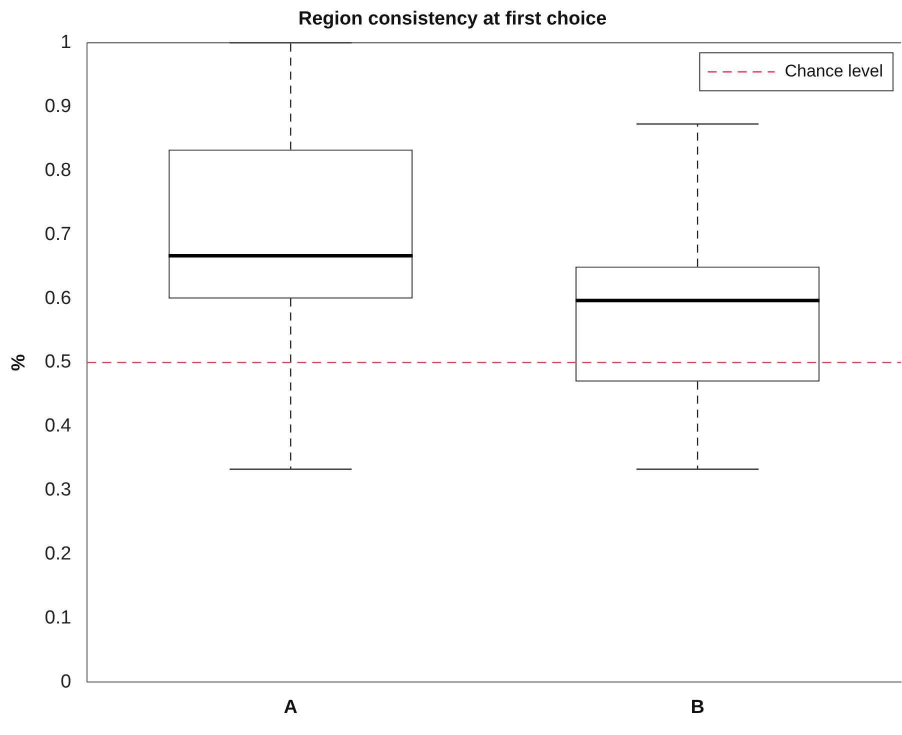 The width and height of the screenshot is (902, 735). What do you see at coordinates (58, 106) in the screenshot?
I see `y-tick-label: 0.9` at bounding box center [58, 106].